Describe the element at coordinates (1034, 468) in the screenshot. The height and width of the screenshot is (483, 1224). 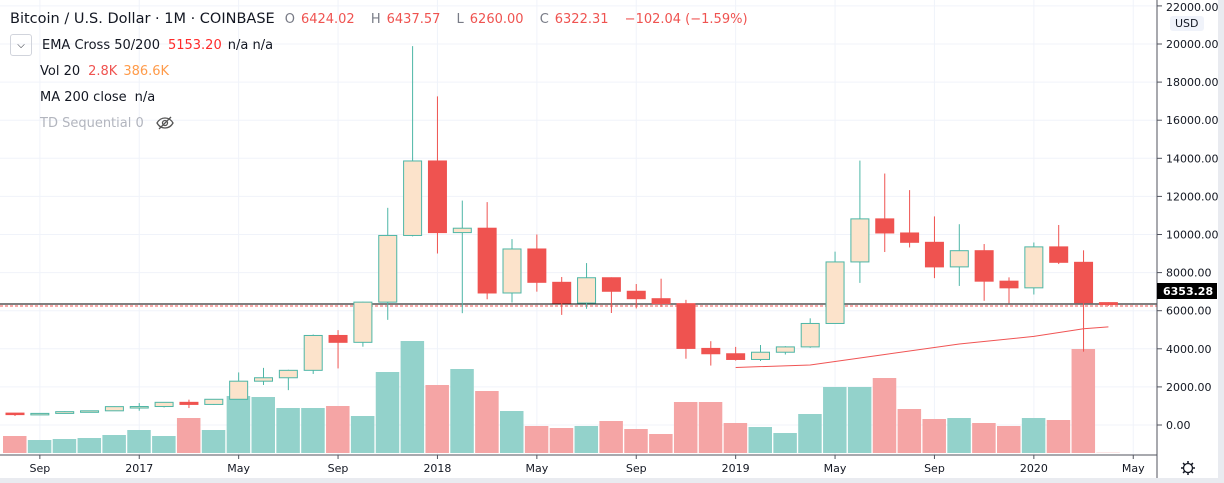
I see `time-tick-label: 2020` at that location.